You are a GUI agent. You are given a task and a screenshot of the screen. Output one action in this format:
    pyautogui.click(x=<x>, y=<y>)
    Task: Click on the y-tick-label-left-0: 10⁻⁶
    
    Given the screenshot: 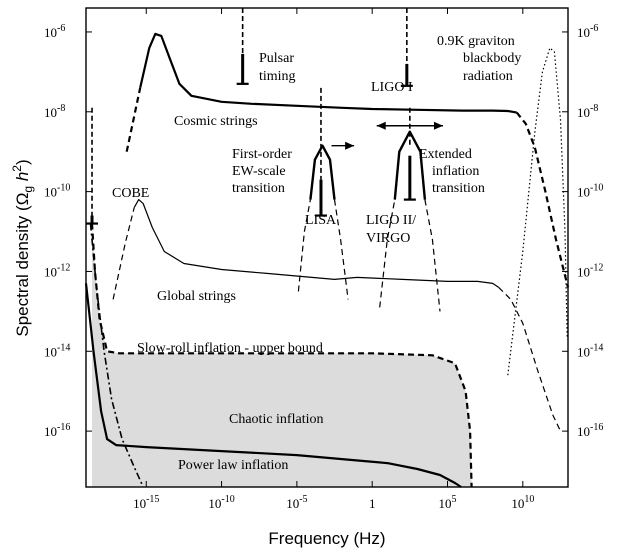 What is the action you would take?
    pyautogui.click(x=54, y=31)
    